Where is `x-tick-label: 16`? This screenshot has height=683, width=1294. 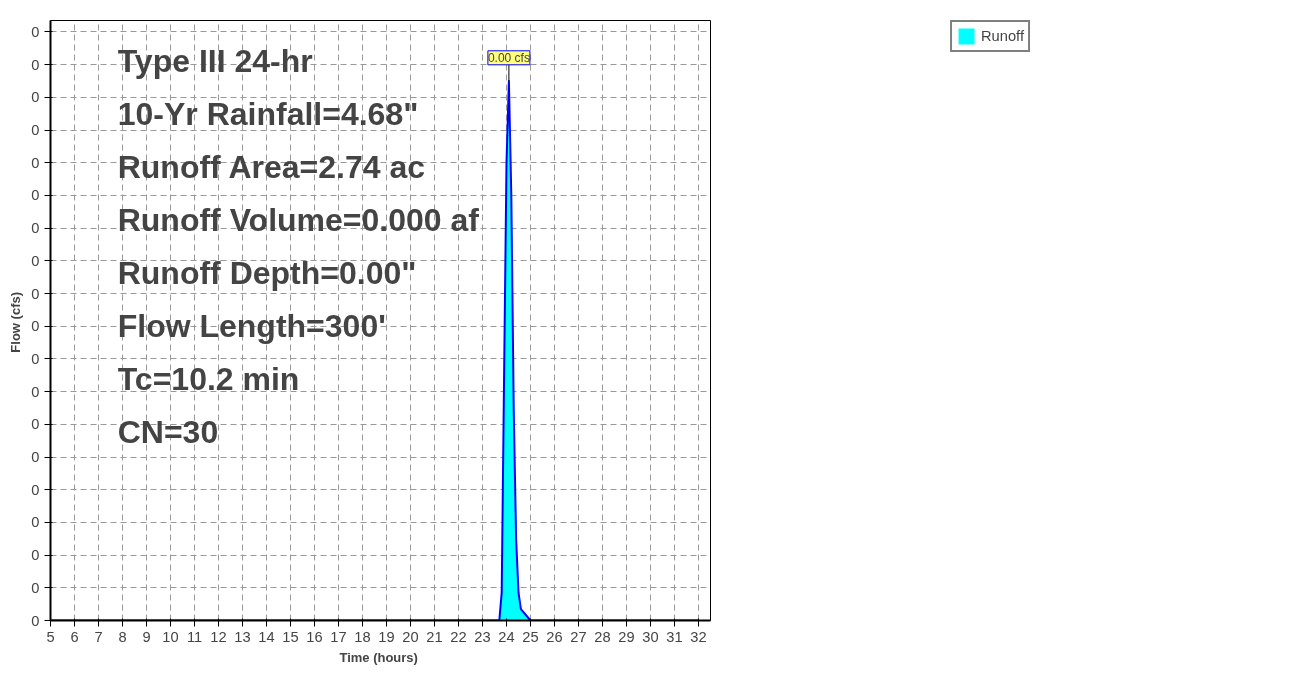
x-tick-label: 16 is located at coordinates (314, 636).